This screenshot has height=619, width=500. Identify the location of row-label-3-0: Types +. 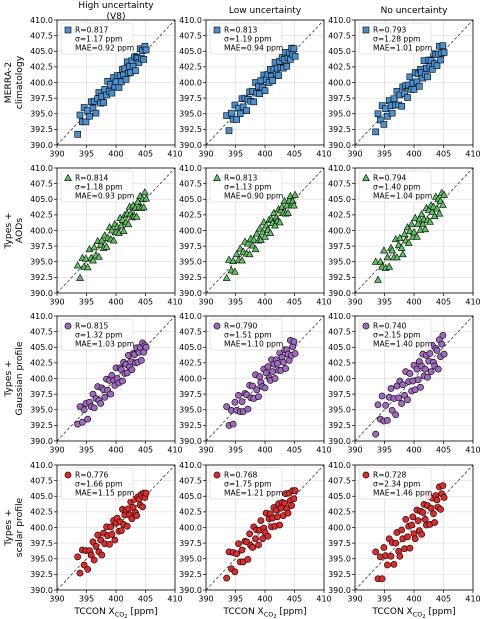
(8, 528).